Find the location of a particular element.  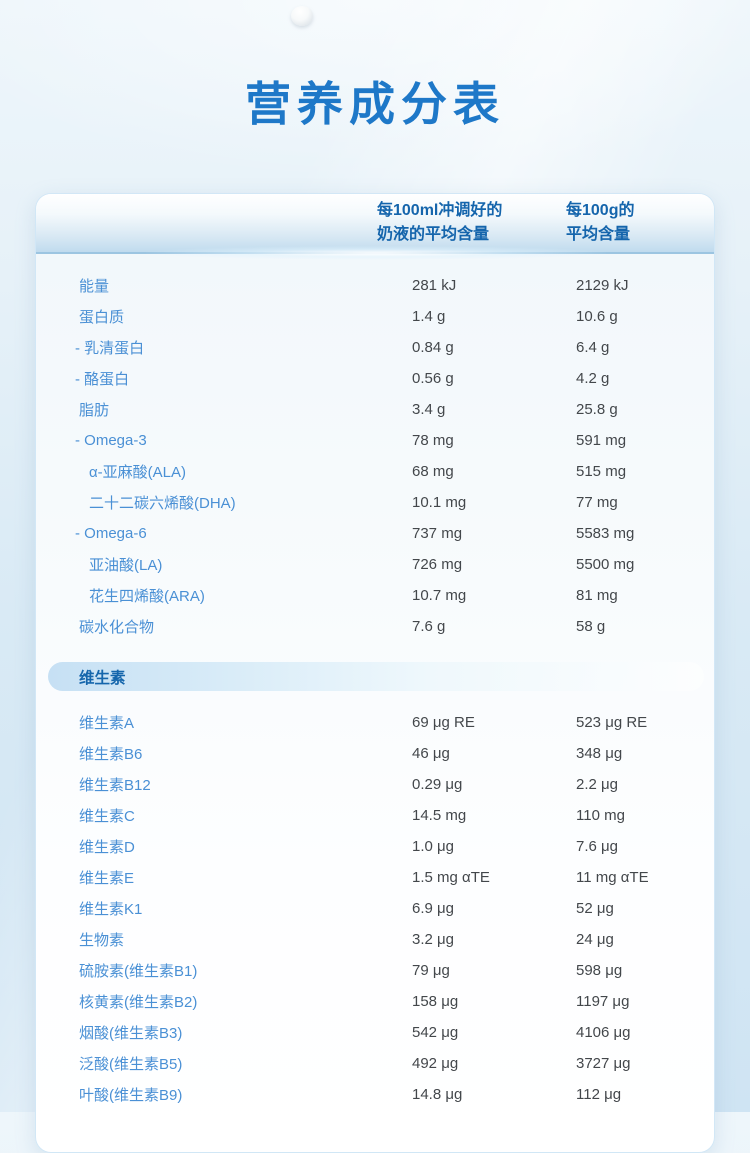

row-value-per-100g: 348 μg is located at coordinates (599, 753).